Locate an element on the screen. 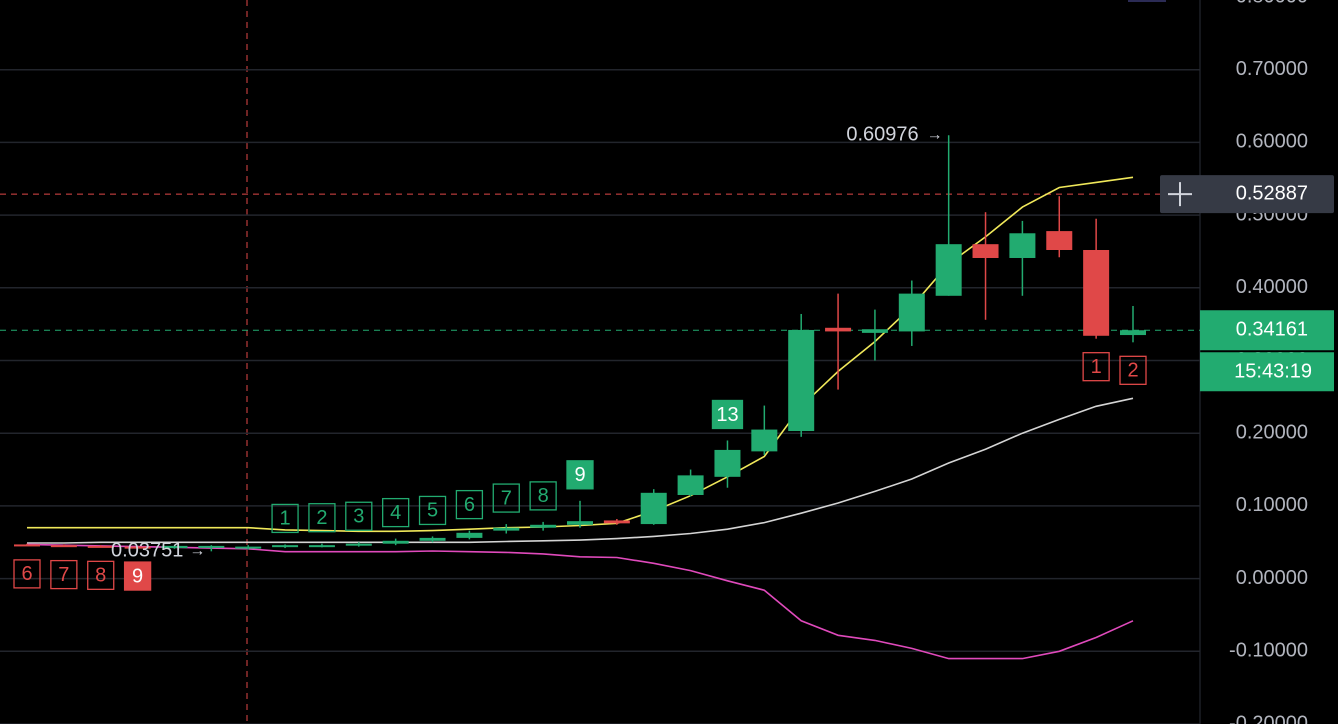  y-tick-label: 0.20000 is located at coordinates (1272, 432).